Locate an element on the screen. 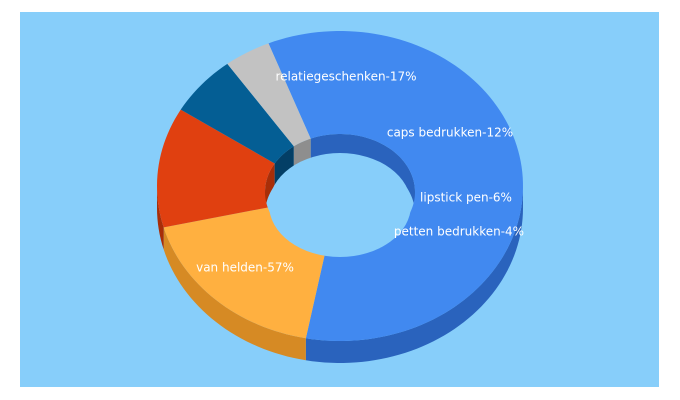  slice-relatiegeschenken is located at coordinates (245, 273).